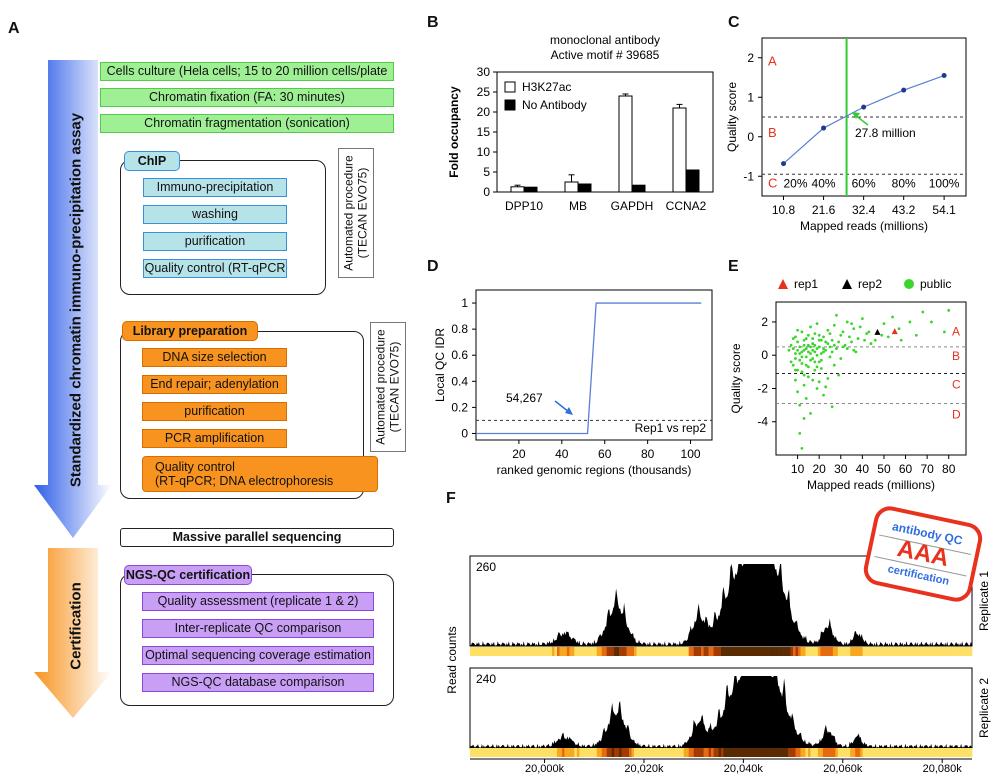  Describe the element at coordinates (589, 368) in the screenshot. I see `chart-d-line` at that location.